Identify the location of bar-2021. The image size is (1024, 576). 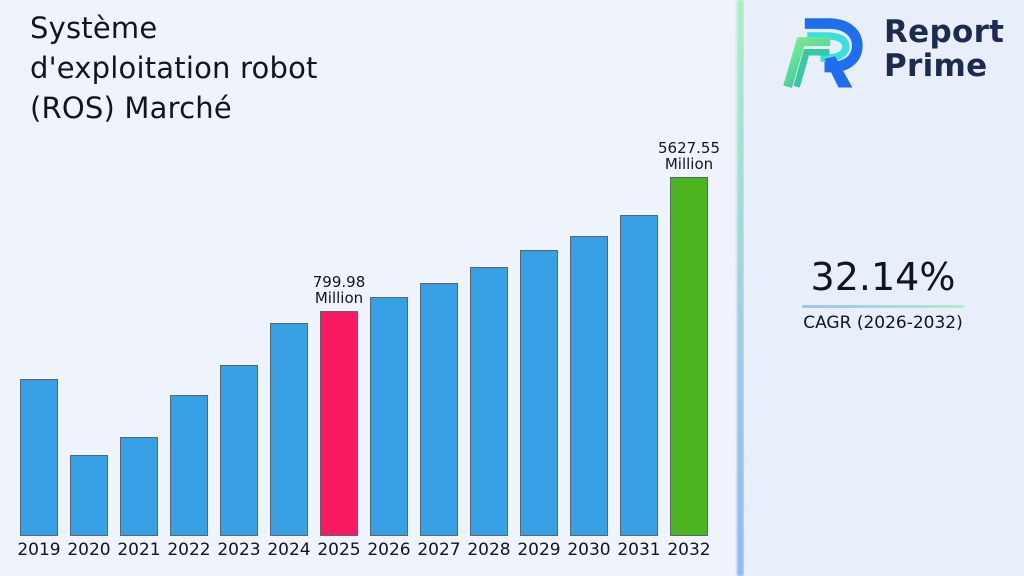
(139, 486).